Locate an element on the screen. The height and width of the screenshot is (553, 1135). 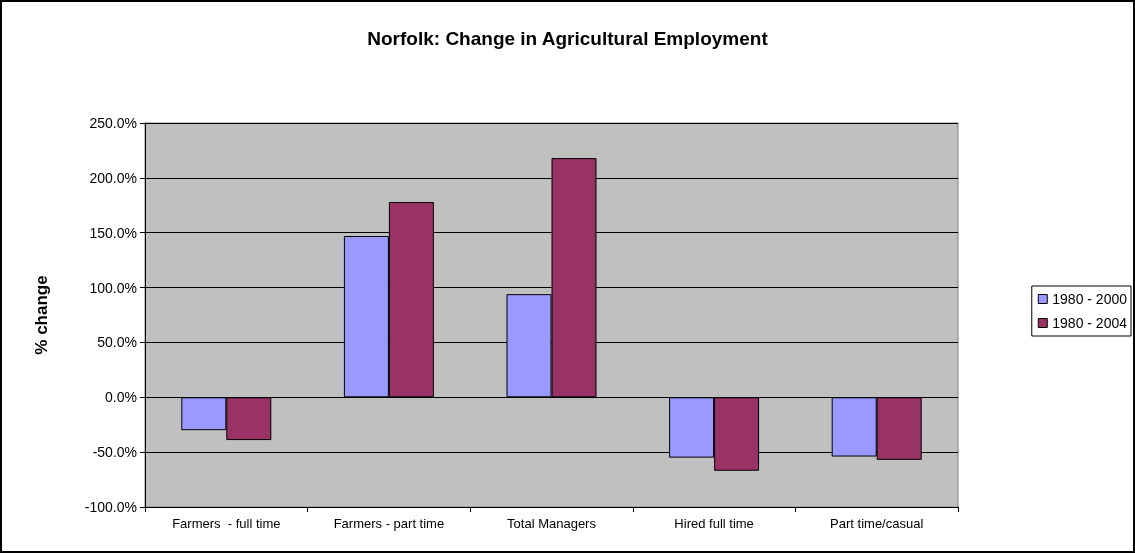
y-tick-label: -50.0% is located at coordinates (114, 452).